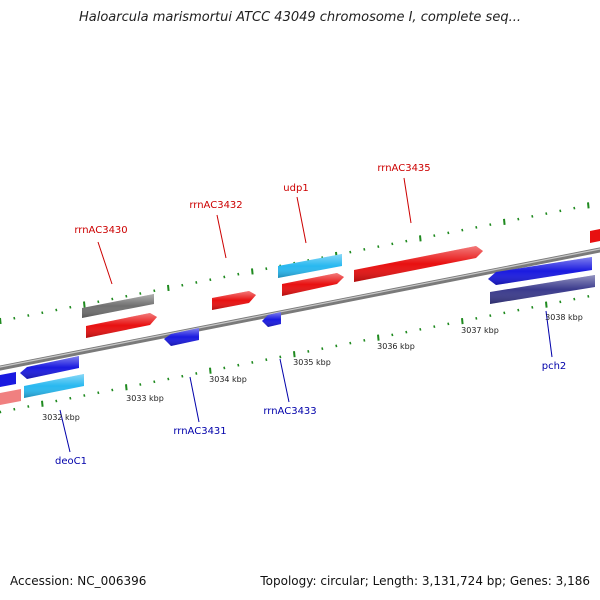 The width and height of the screenshot is (600, 600). I want to click on gene-label-pch2: pch2, so click(554, 366).